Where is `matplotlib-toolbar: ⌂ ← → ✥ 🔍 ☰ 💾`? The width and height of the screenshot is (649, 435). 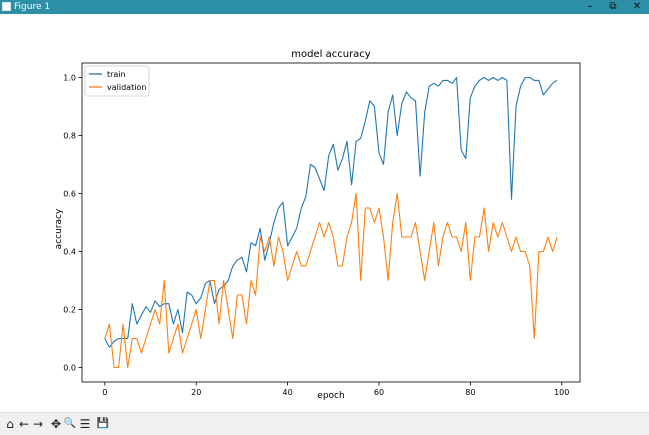 matplotlib-toolbar: ⌂ ← → ✥ 🔍 ☰ 💾 is located at coordinates (324, 423).